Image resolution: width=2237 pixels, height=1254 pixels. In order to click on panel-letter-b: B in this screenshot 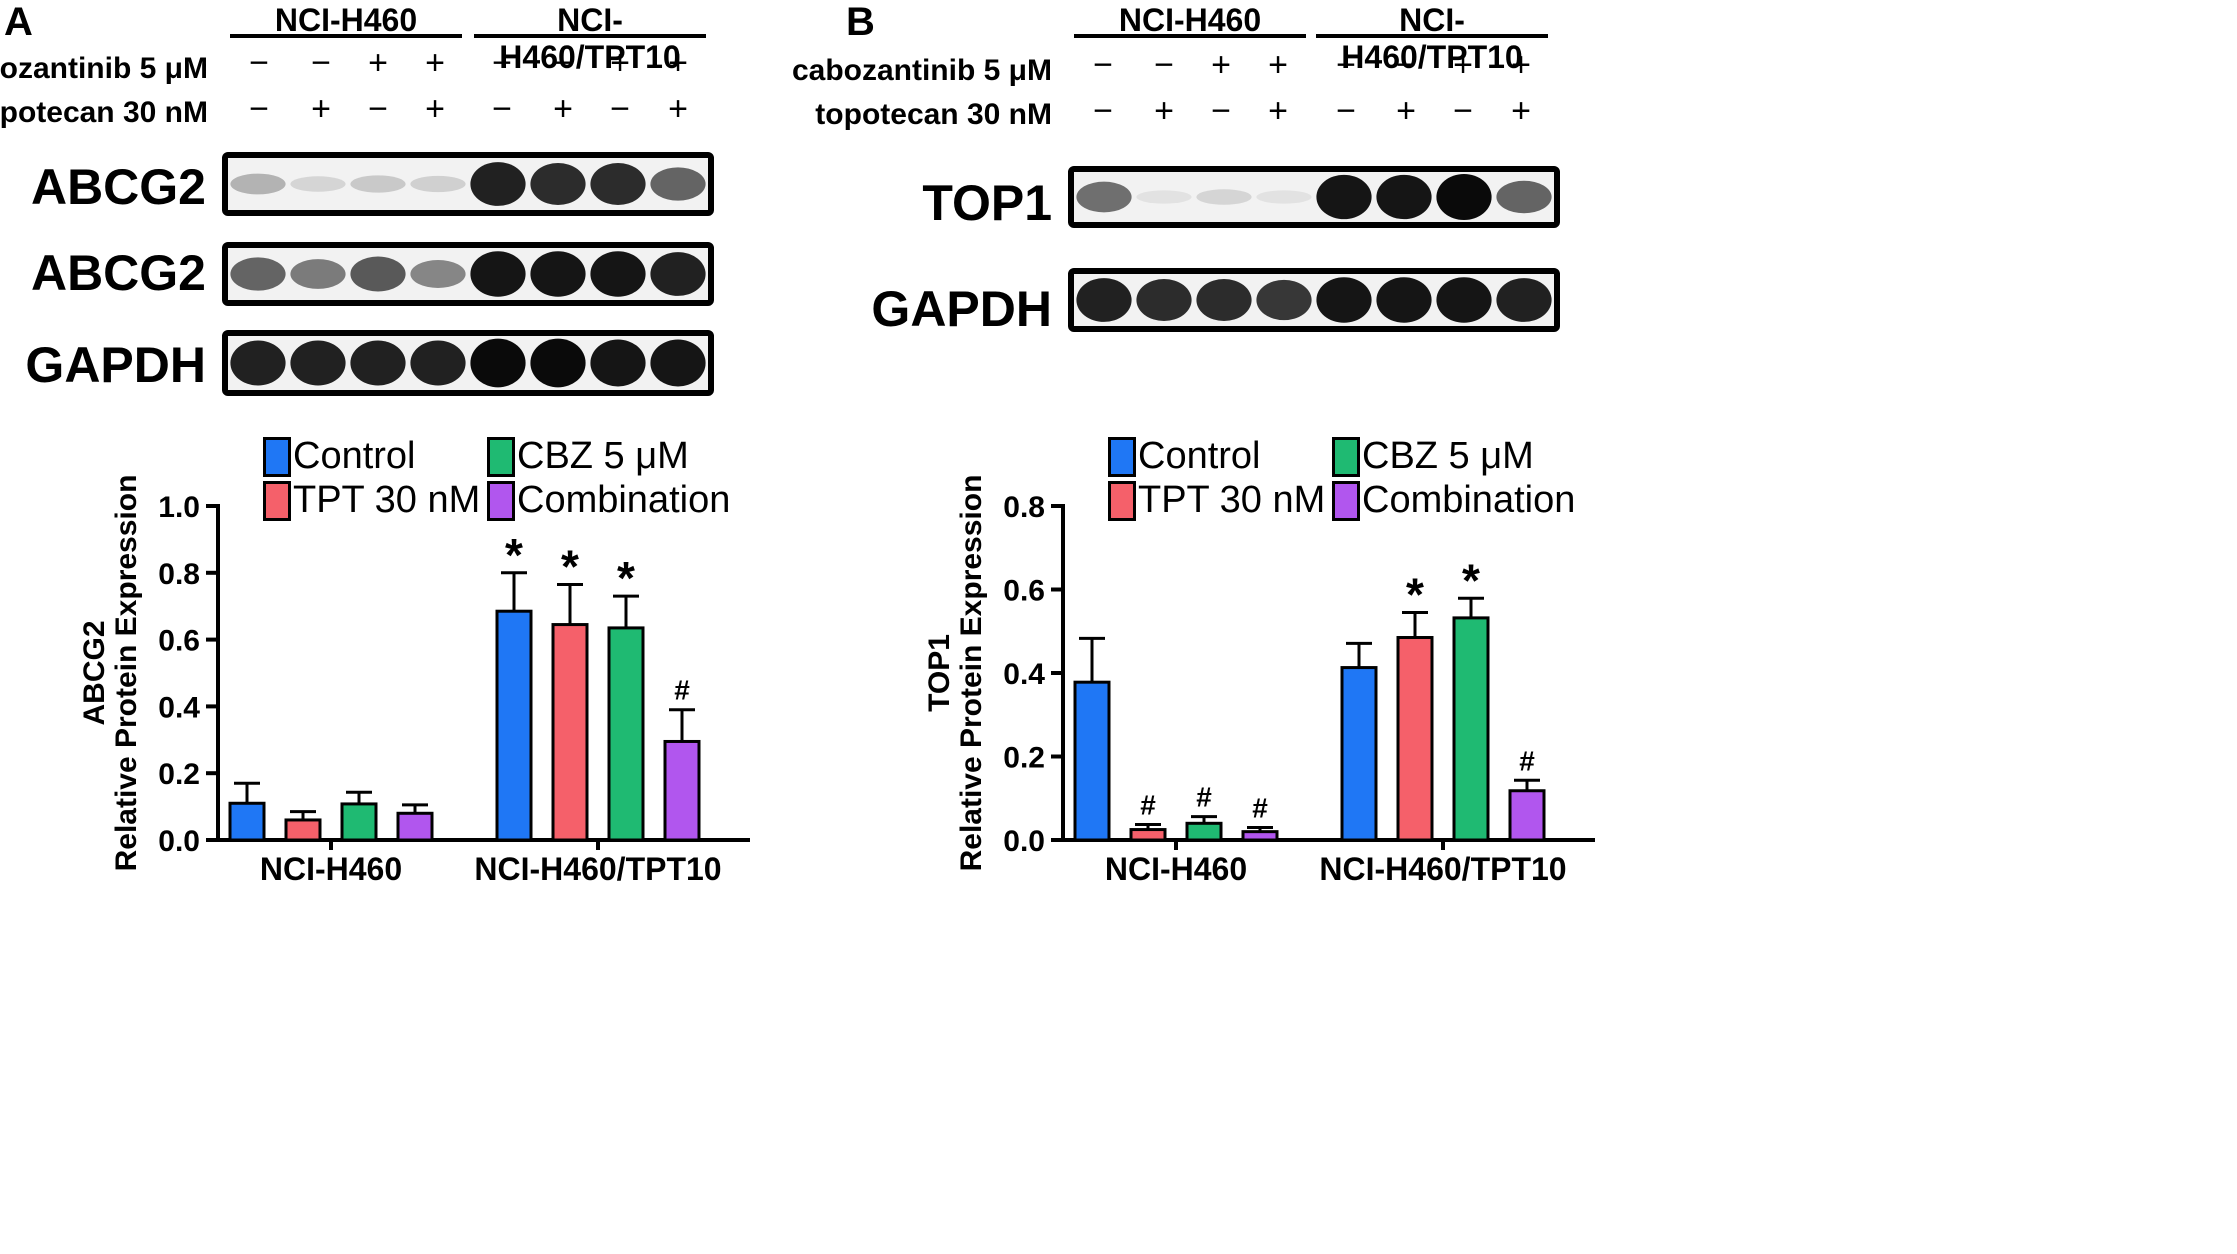, I will do `click(860, 22)`.